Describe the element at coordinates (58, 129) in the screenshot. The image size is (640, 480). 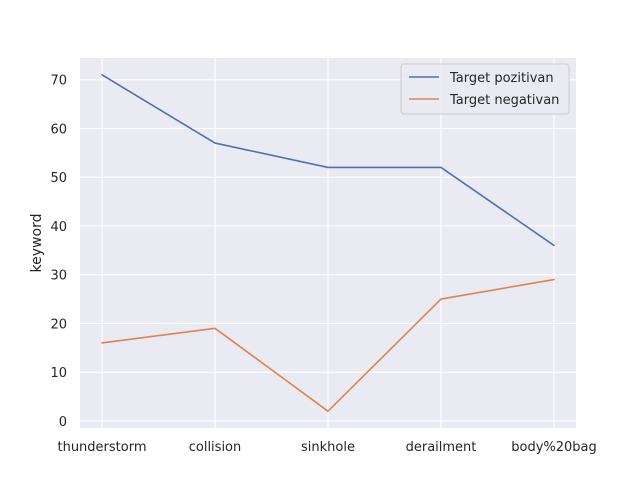
I see `y-tick-label: 60` at that location.